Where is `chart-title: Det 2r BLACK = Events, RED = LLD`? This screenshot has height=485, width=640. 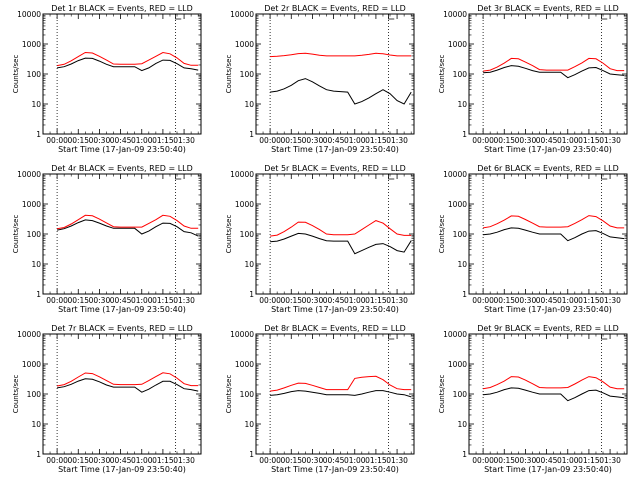 chart-title: Det 2r BLACK = Events, RED = LLD is located at coordinates (335, 8).